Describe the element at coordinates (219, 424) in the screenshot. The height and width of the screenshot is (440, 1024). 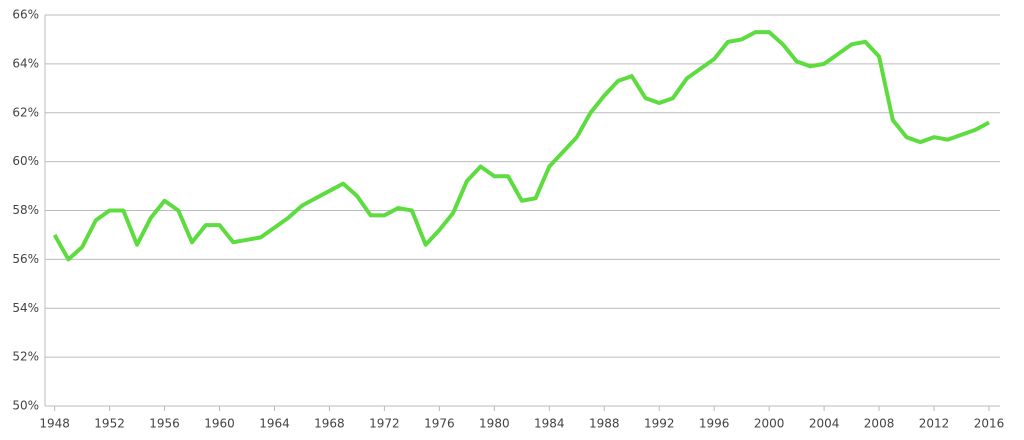
I see `x-tick-label: 1960` at that location.